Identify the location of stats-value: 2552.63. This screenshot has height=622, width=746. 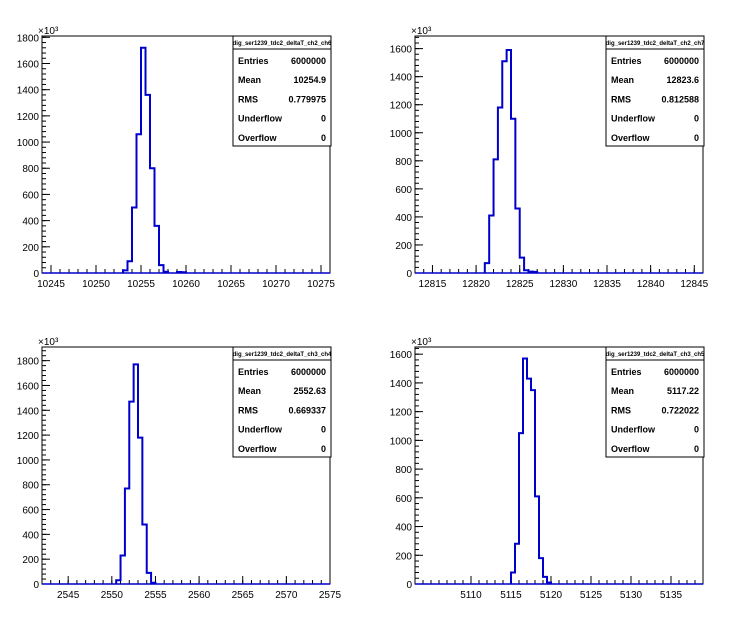
(309, 391).